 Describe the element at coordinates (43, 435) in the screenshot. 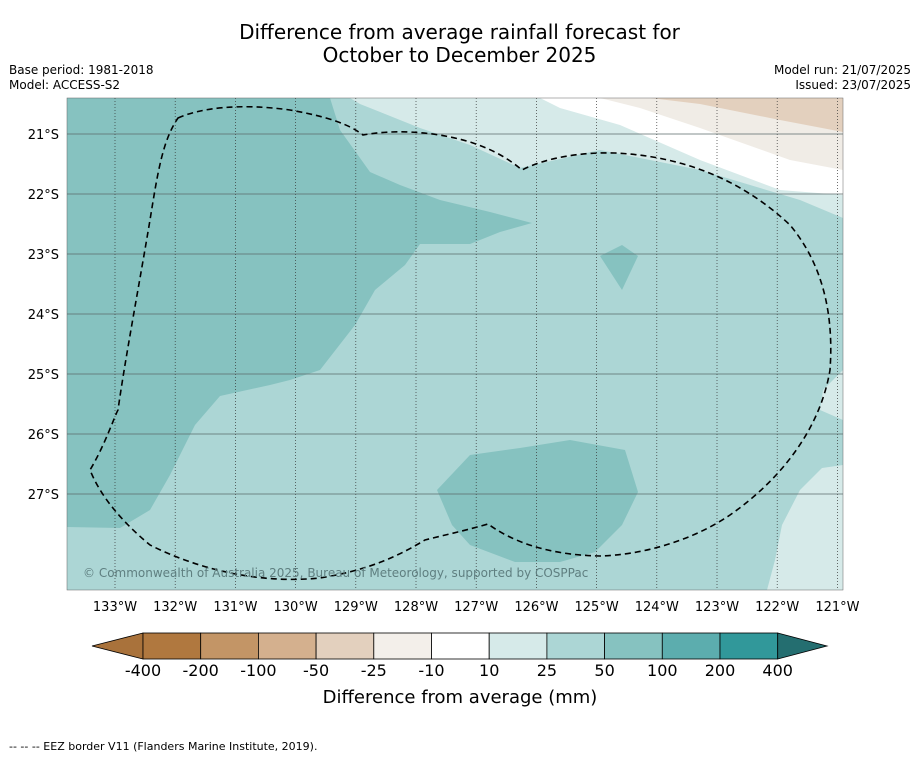

I see `lat-tick-label: 26°S` at that location.